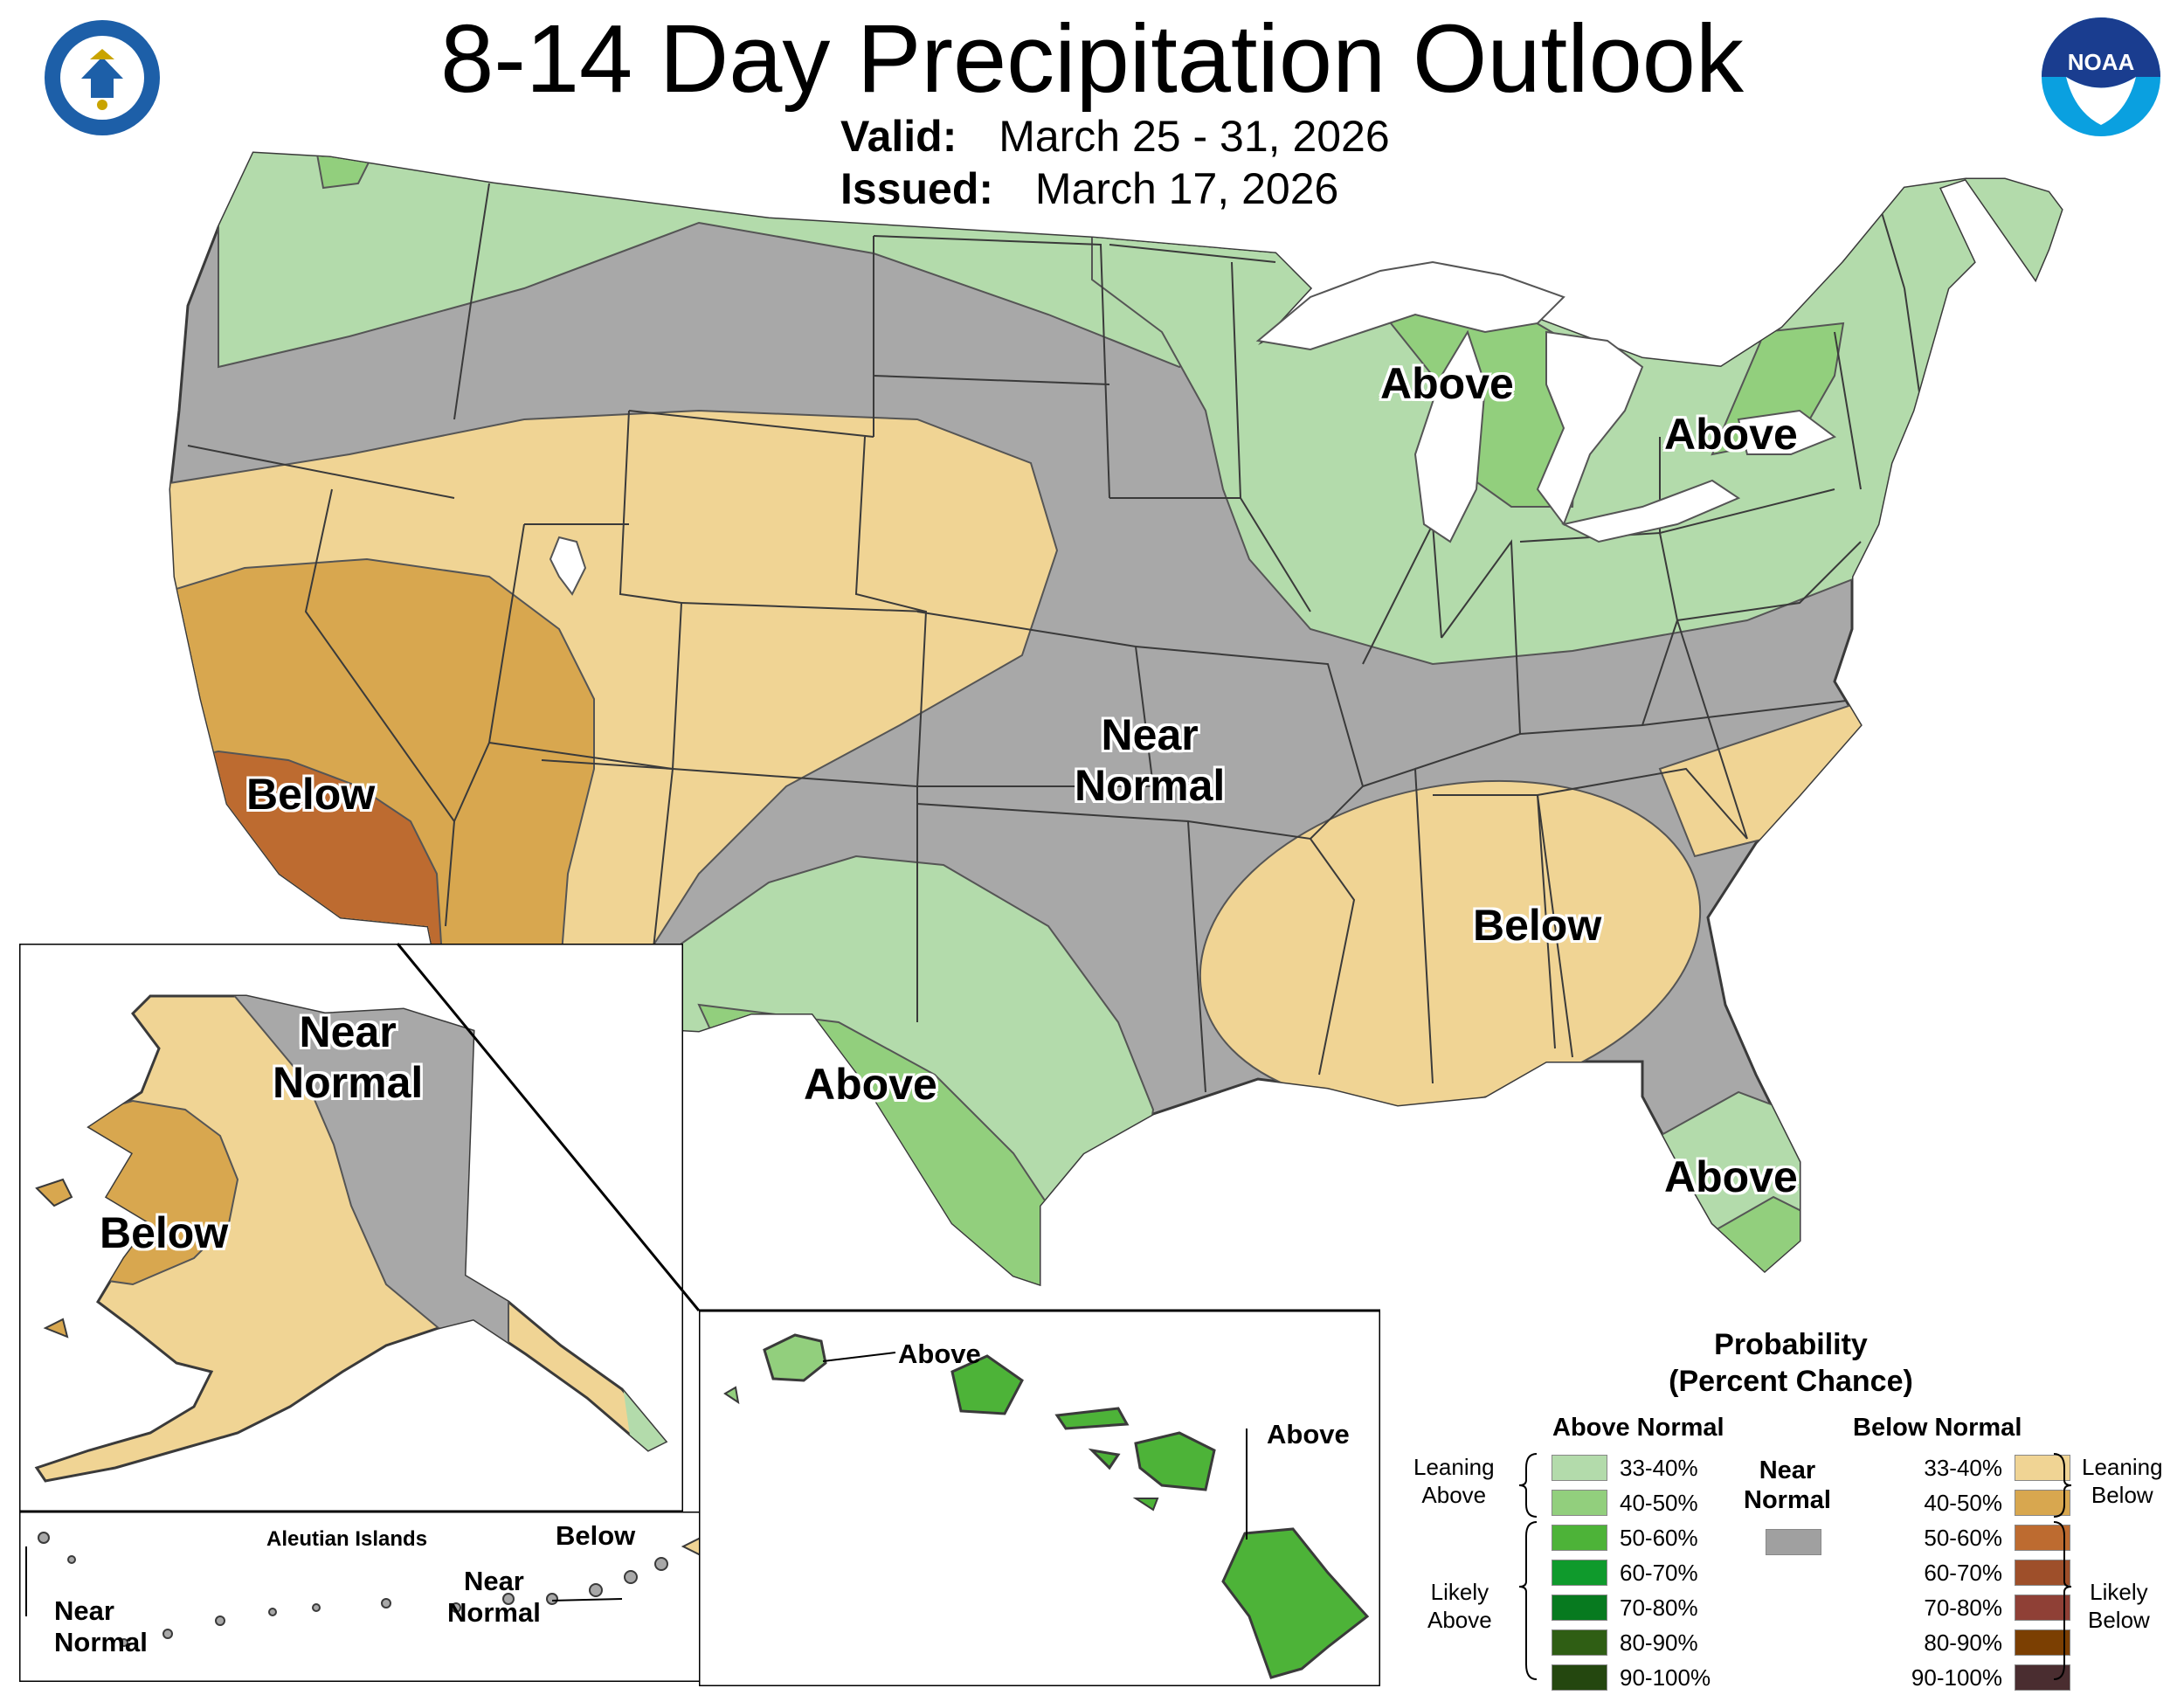  Describe the element at coordinates (917, 188) in the screenshot. I see `issued-label: Issued:` at that location.